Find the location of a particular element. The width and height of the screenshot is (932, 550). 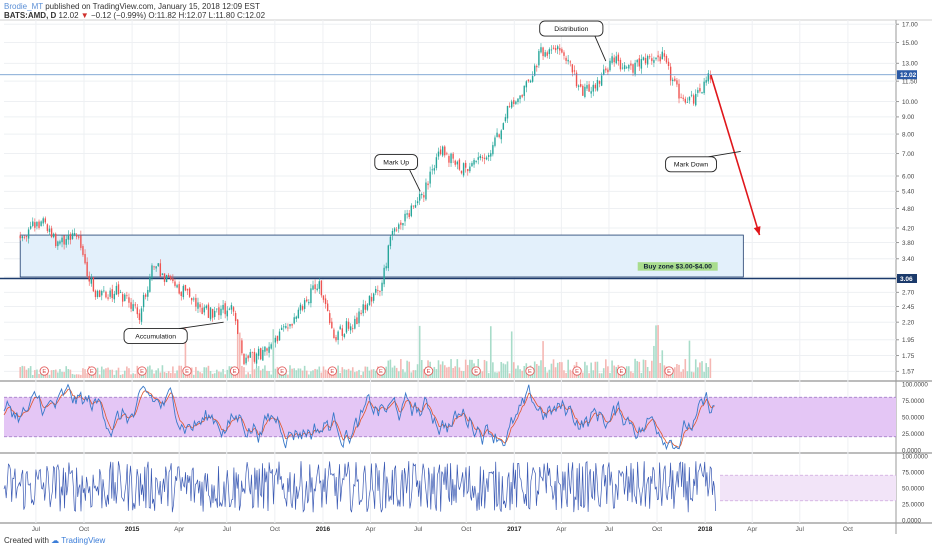

tradingview-brand: TradingView is located at coordinates (83, 540).